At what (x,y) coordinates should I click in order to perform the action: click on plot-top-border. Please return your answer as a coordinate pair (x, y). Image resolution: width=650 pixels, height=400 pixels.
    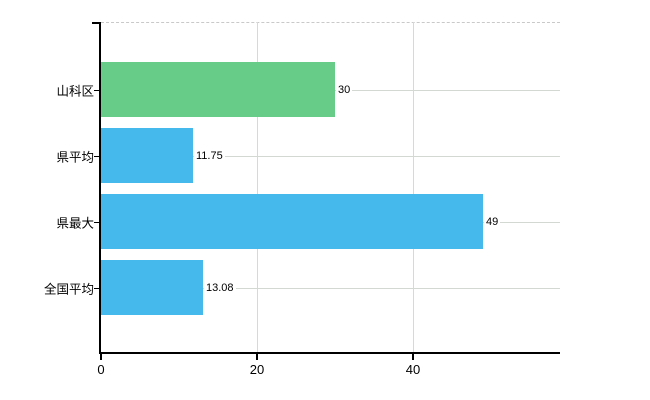
    Looking at the image, I should click on (330, 22).